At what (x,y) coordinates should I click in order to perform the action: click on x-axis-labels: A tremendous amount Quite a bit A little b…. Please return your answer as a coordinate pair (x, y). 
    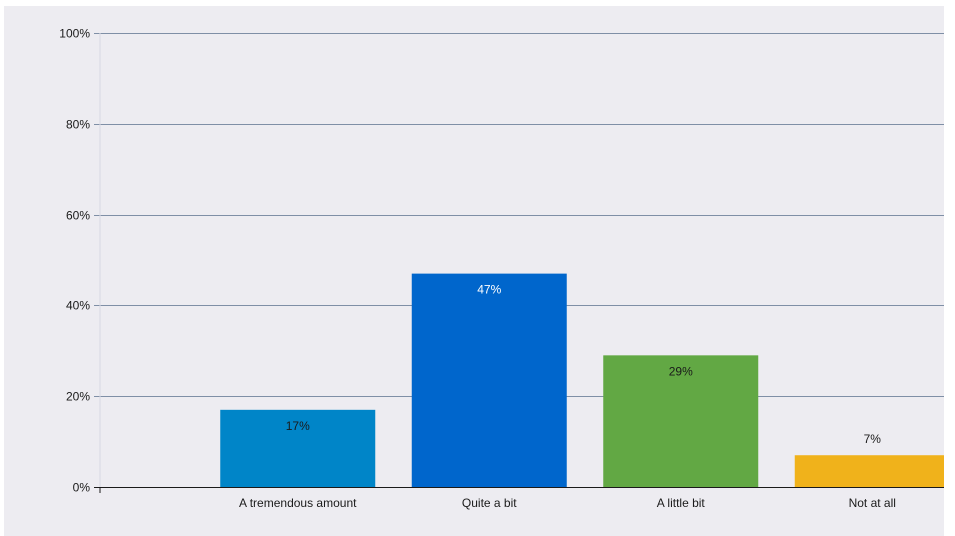
    Looking at the image, I should click on (567, 503).